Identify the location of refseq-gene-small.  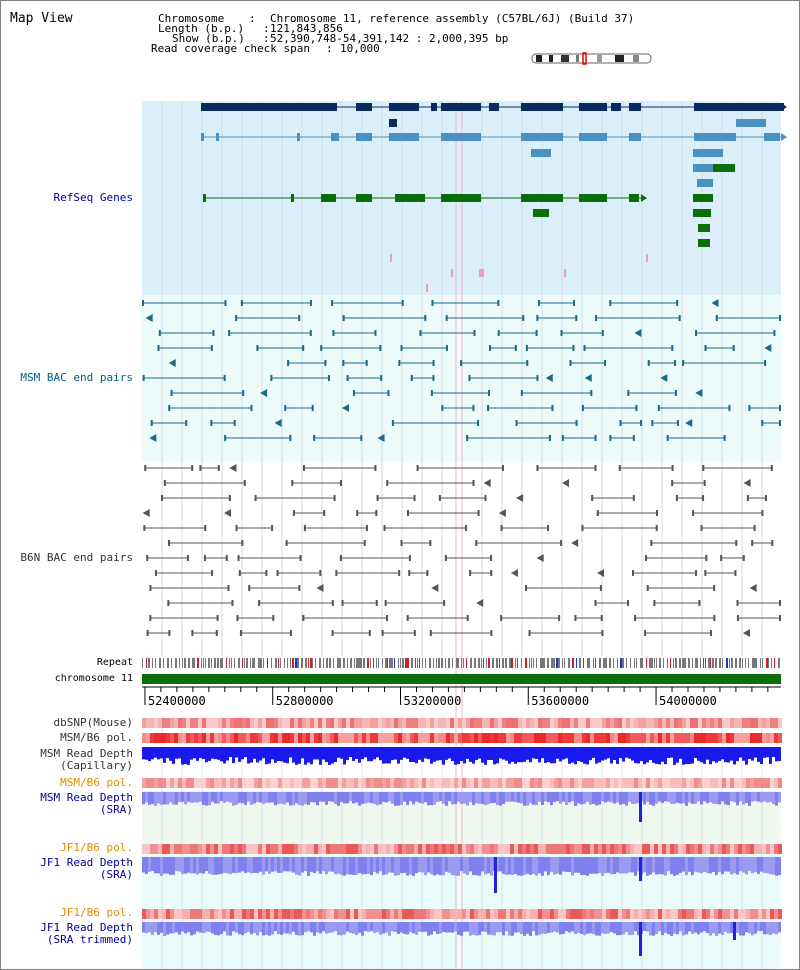
(703, 168).